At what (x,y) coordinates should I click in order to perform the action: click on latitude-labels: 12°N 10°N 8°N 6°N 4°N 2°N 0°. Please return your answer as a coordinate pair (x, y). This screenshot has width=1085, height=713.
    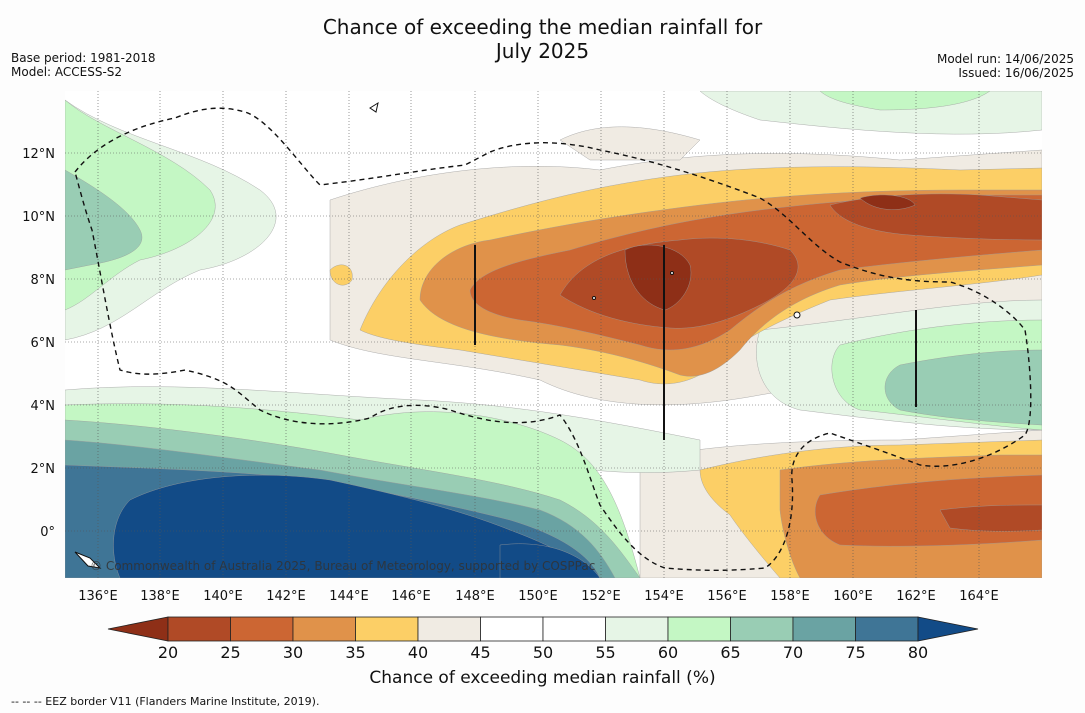
    Looking at the image, I should click on (38, 343).